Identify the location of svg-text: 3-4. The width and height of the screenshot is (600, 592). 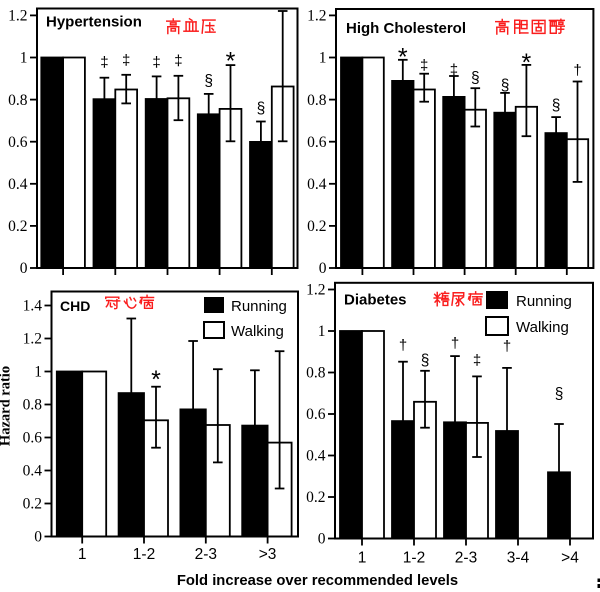
(518, 557).